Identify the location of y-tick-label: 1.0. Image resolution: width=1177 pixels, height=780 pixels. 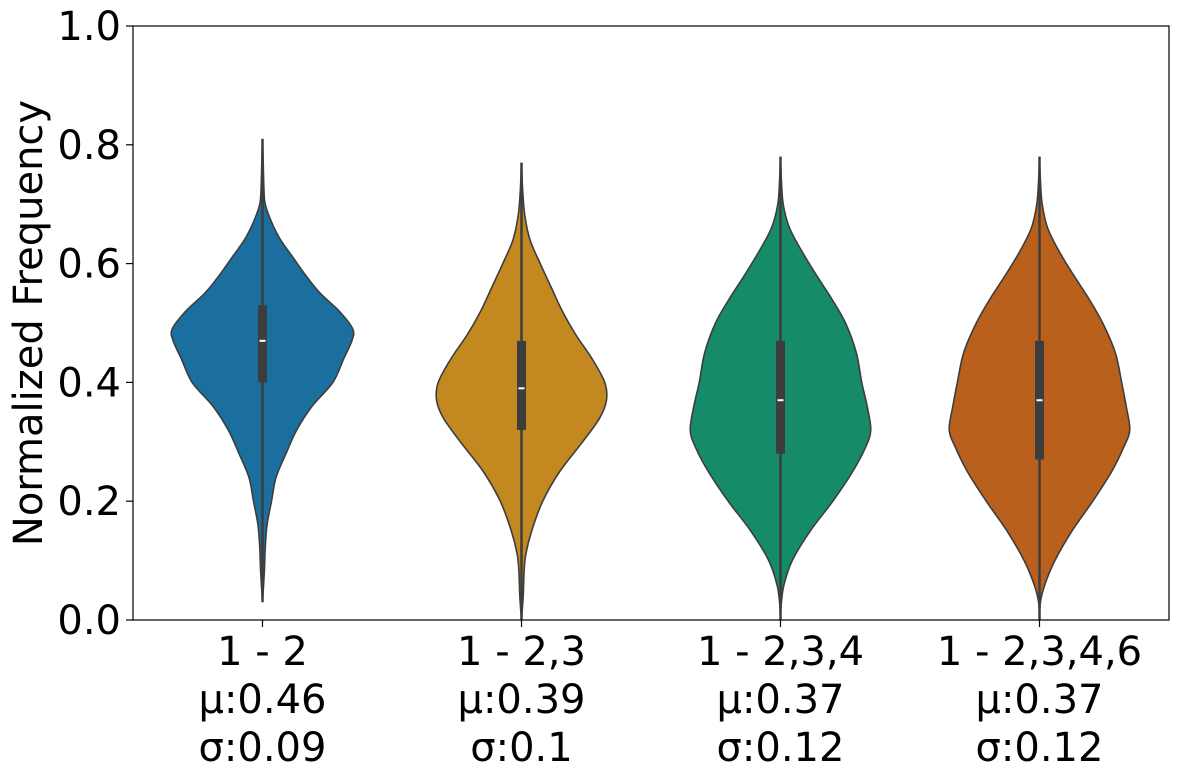
(89, 27).